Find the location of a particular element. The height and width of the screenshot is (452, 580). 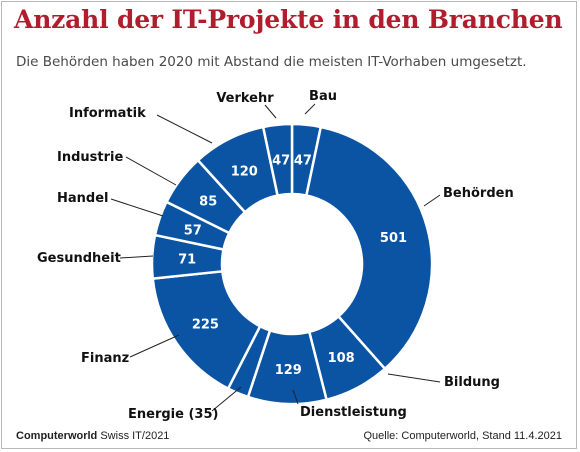

leader-line-informatik is located at coordinates (184, 129).